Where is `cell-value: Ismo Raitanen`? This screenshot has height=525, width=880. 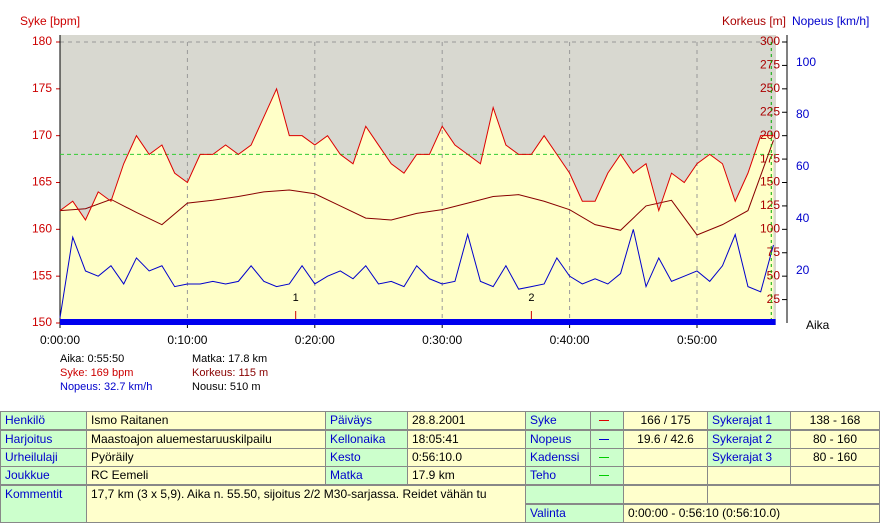 cell-value: Ismo Raitanen is located at coordinates (206, 420).